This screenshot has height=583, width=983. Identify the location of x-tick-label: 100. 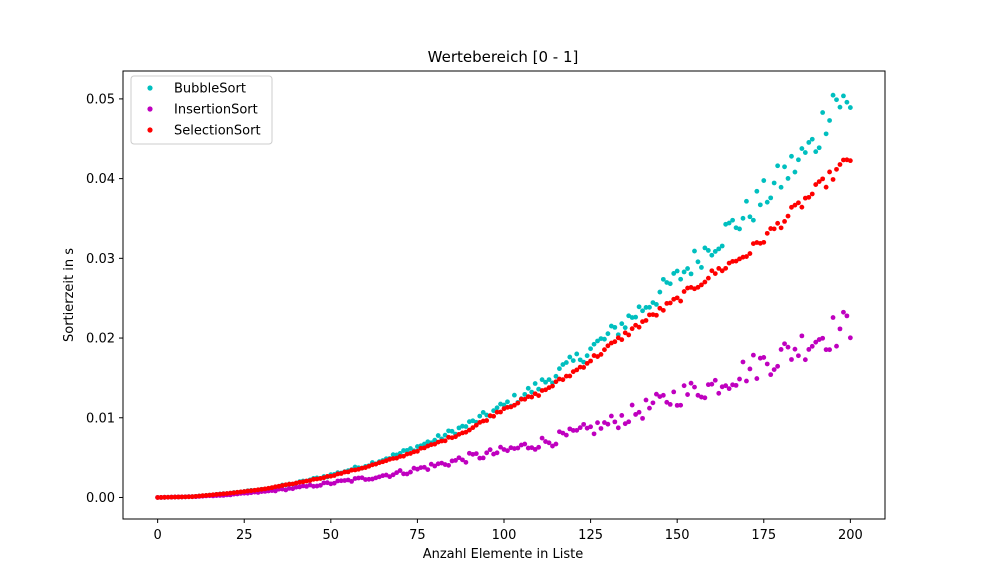
(504, 535).